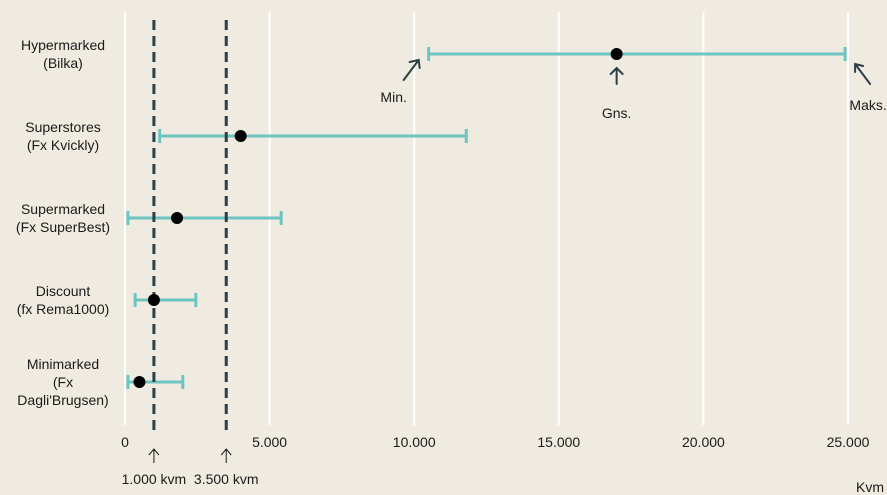  Describe the element at coordinates (63, 218) in the screenshot. I see `category-label: Supermarked (Fx SuperBest)` at that location.